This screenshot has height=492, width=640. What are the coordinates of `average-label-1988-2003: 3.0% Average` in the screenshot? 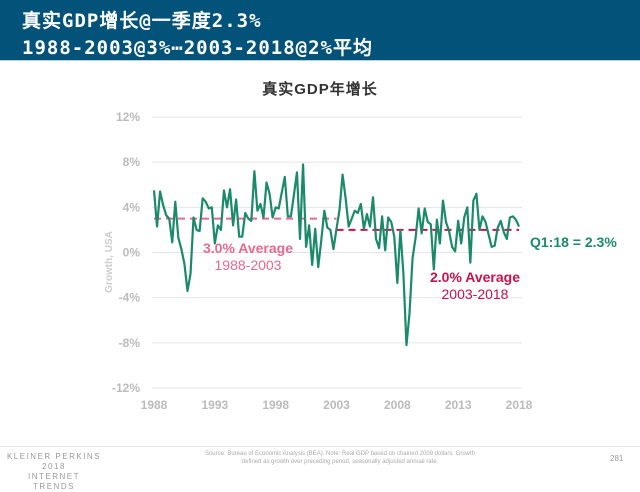 It's located at (248, 248).